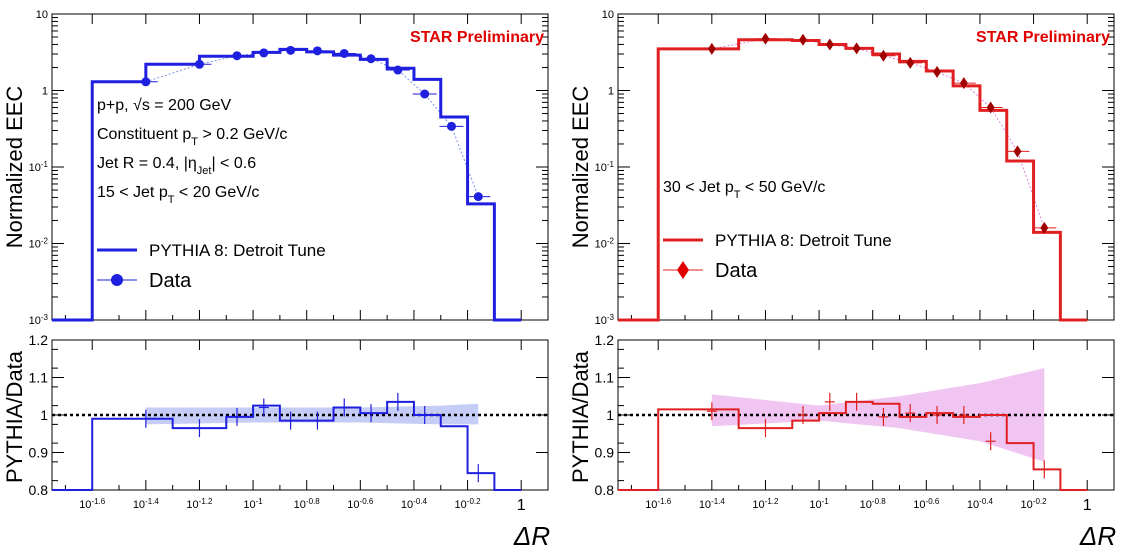  Describe the element at coordinates (178, 195) in the screenshot. I see `annotation-text: 15 < Jet pT < 20 GeV/c` at that location.